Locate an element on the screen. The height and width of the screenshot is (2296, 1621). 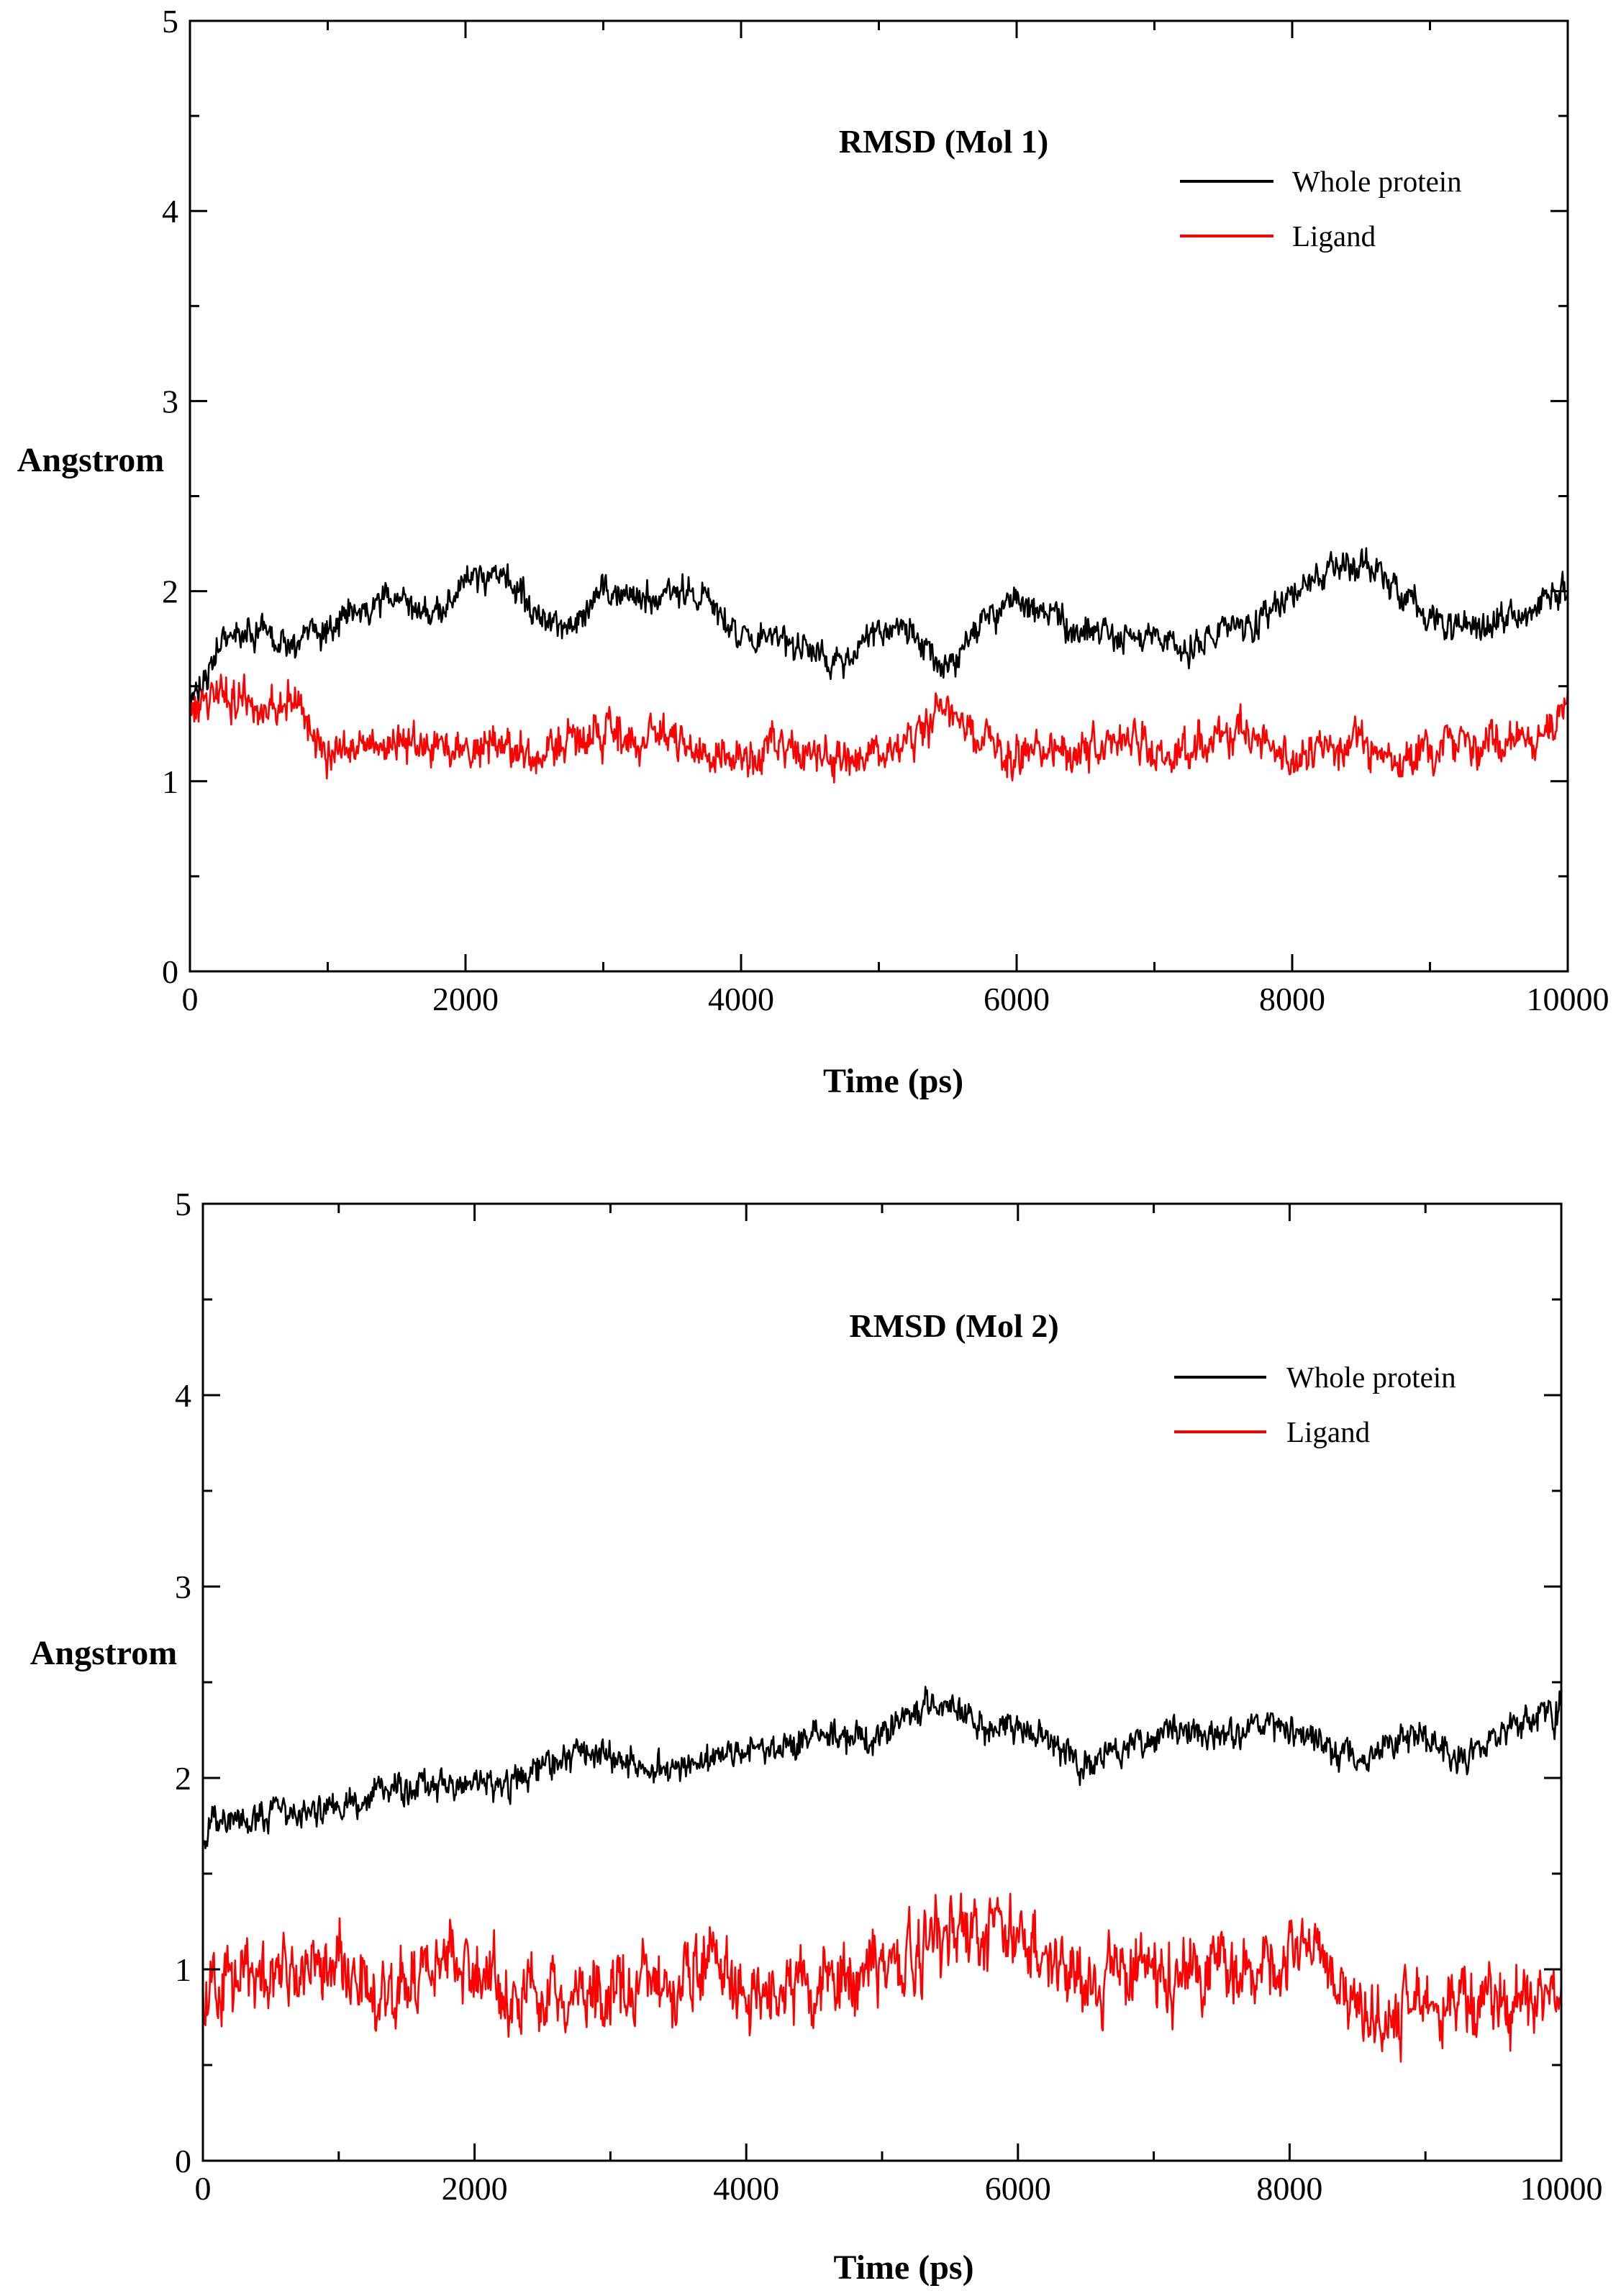
chart-title: RMSD (Mol 1) is located at coordinates (944, 141).